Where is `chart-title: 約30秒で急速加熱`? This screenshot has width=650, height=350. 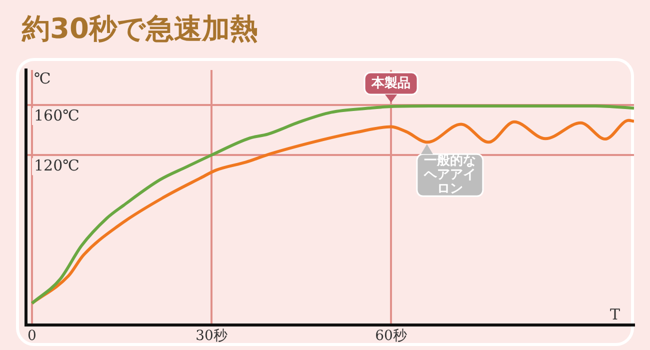 chart-title: 約30秒で急速加熱 is located at coordinates (140, 29).